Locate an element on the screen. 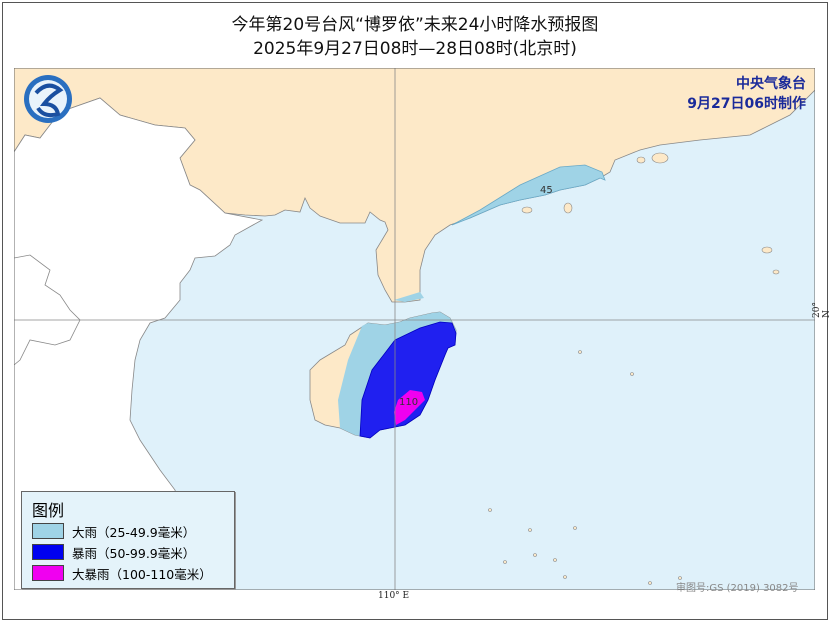 The height and width of the screenshot is (627, 830). legend-label: 大雨（25-49.9毫米） is located at coordinates (134, 532).